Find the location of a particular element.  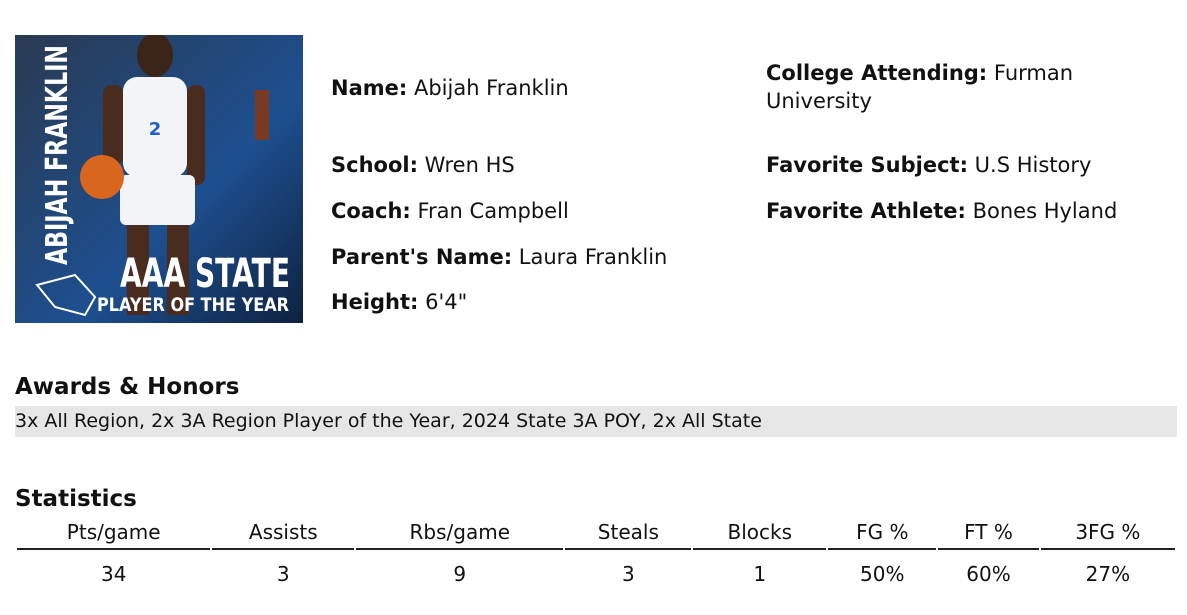

field: Favorite Athlete: Bones Hyland is located at coordinates (941, 211).